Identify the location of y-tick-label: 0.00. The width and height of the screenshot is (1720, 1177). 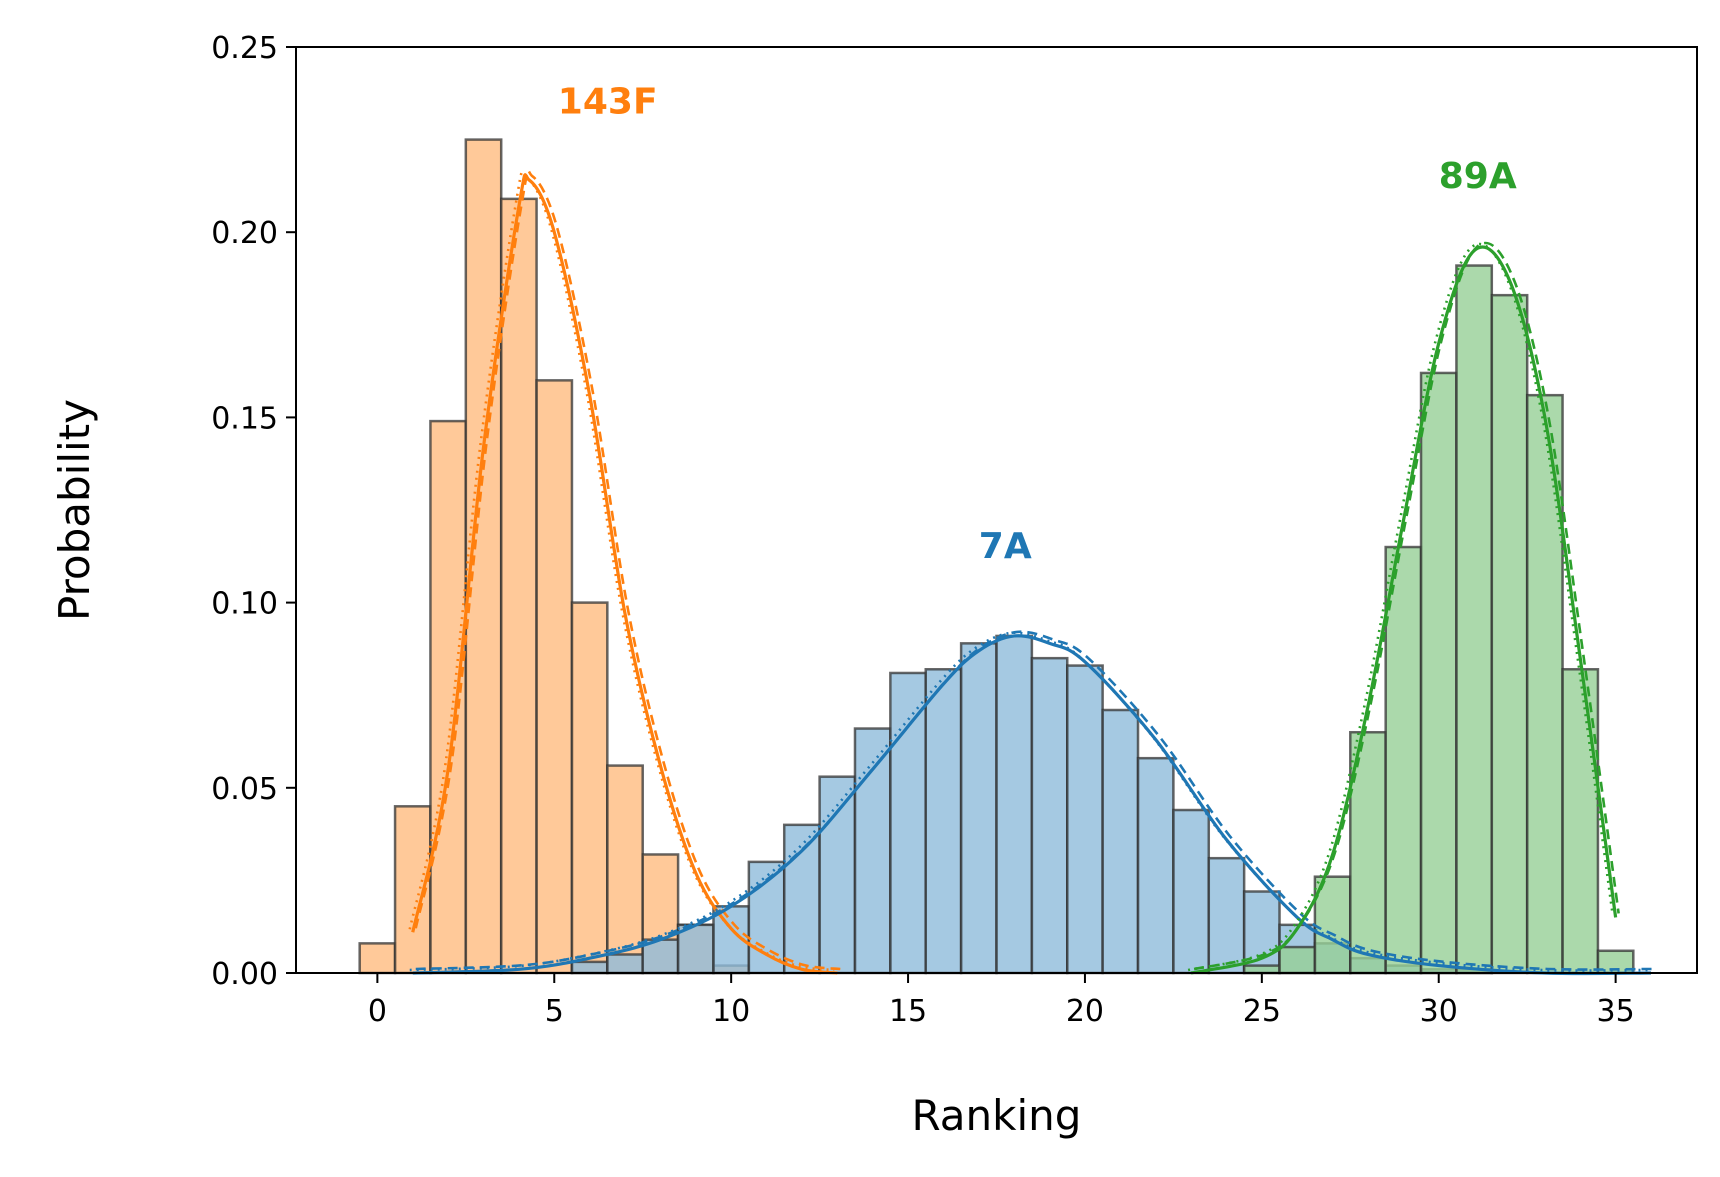
(244, 974).